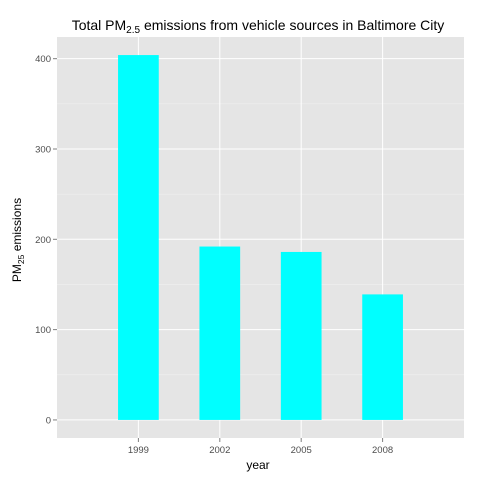 This screenshot has height=480, width=480. What do you see at coordinates (43, 330) in the screenshot?
I see `y-tick-label: 100` at bounding box center [43, 330].